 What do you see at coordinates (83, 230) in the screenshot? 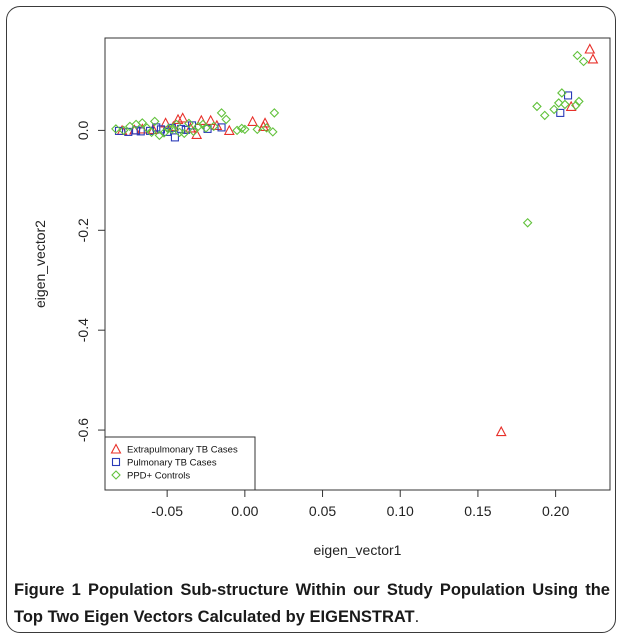
I see `y-tick-label: -0.2` at bounding box center [83, 230].